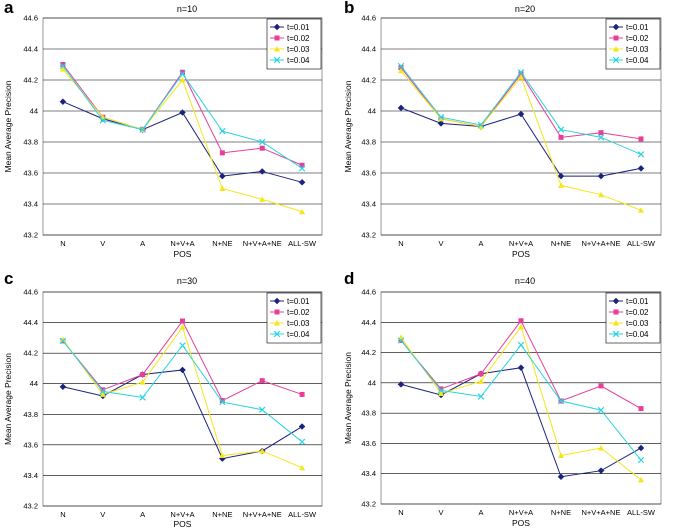 This screenshot has height=529, width=681. Describe the element at coordinates (187, 9) in the screenshot. I see `chart-title: n=10` at that location.